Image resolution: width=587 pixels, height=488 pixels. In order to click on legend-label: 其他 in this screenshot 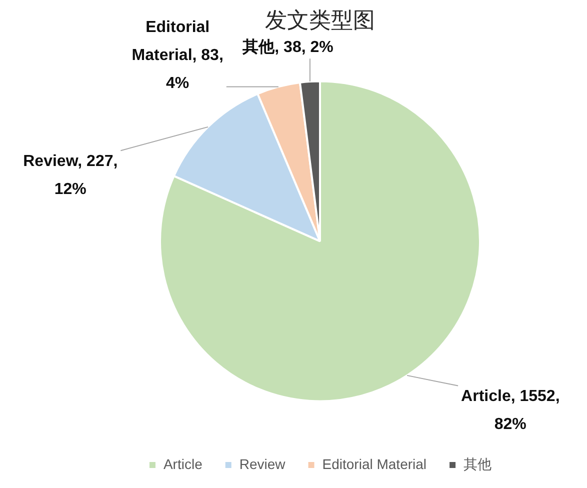, I will do `click(478, 464)`.